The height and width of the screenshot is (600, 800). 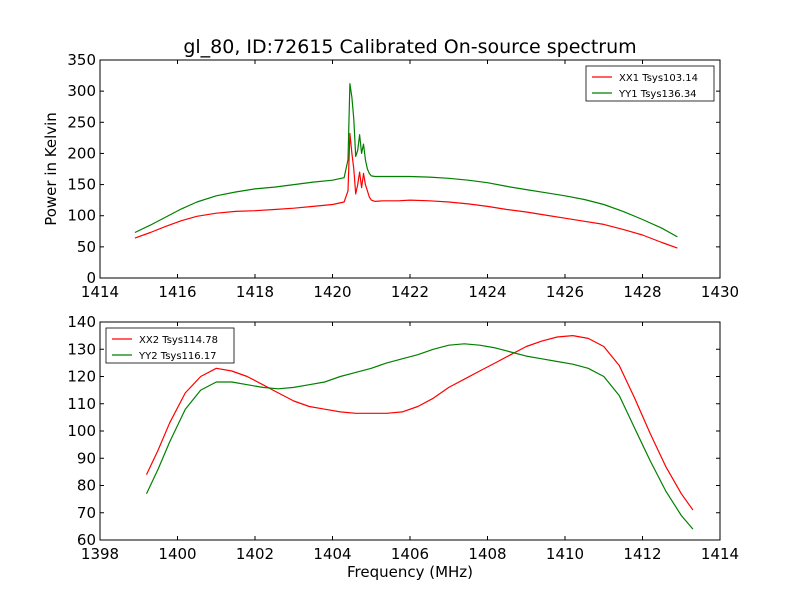 I want to click on top-y-tick-label: 300, so click(x=81, y=91).